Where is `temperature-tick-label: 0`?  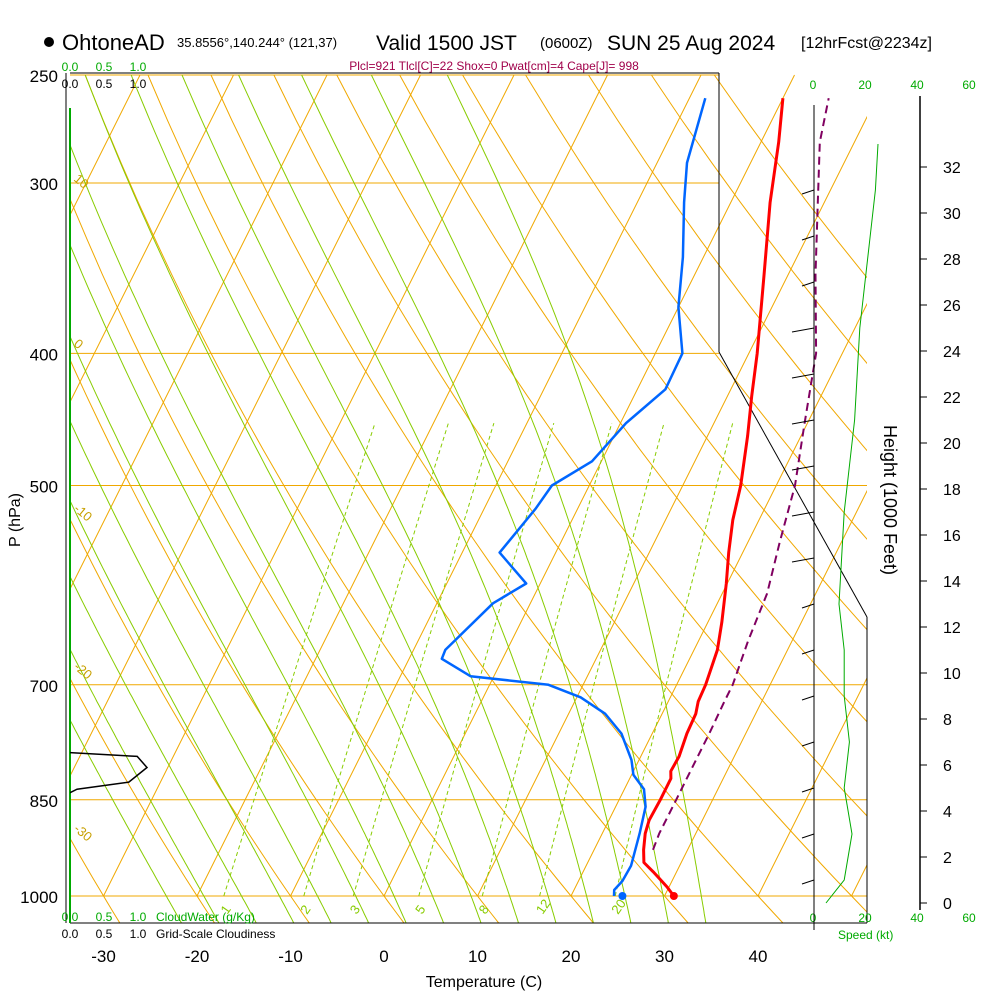
temperature-tick-label: 0 is located at coordinates (383, 956).